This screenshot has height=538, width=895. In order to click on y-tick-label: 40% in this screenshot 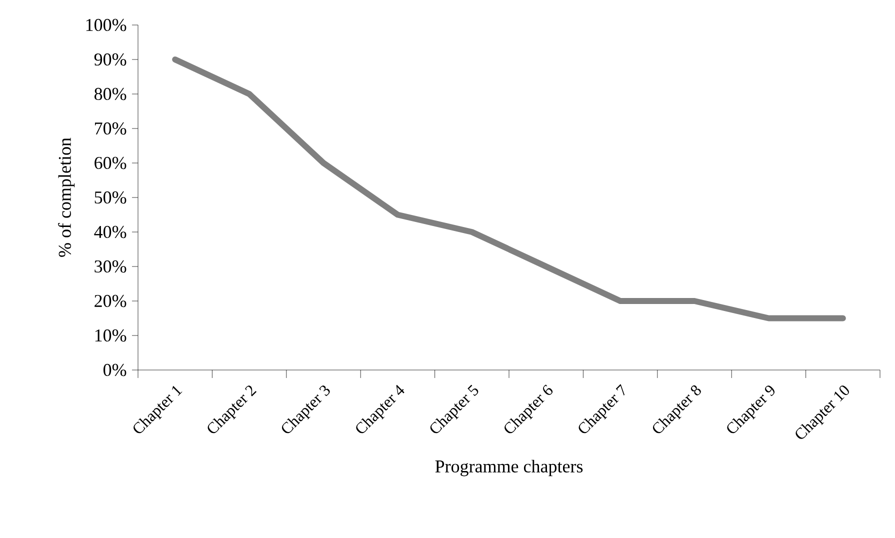, I will do `click(110, 232)`.